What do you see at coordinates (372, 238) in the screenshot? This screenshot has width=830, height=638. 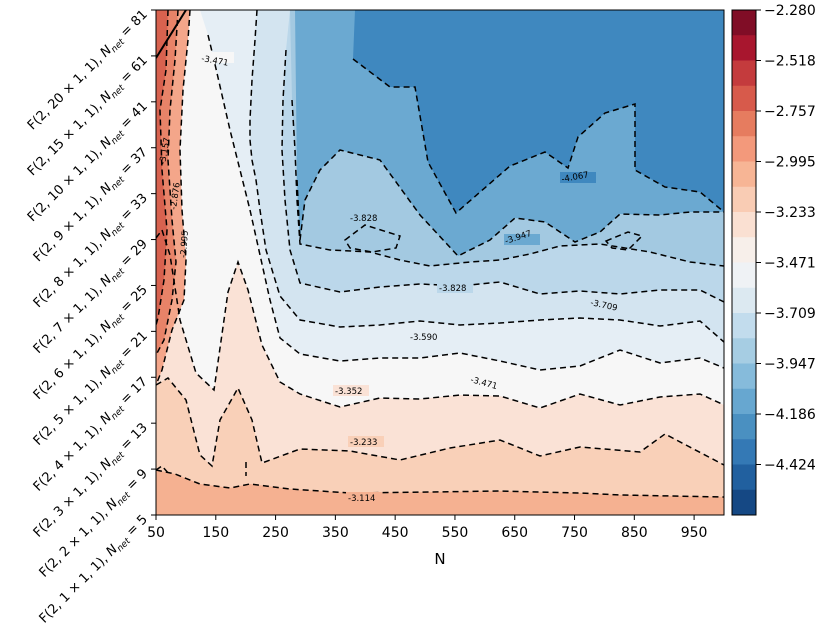 I see `contour-island-left` at bounding box center [372, 238].